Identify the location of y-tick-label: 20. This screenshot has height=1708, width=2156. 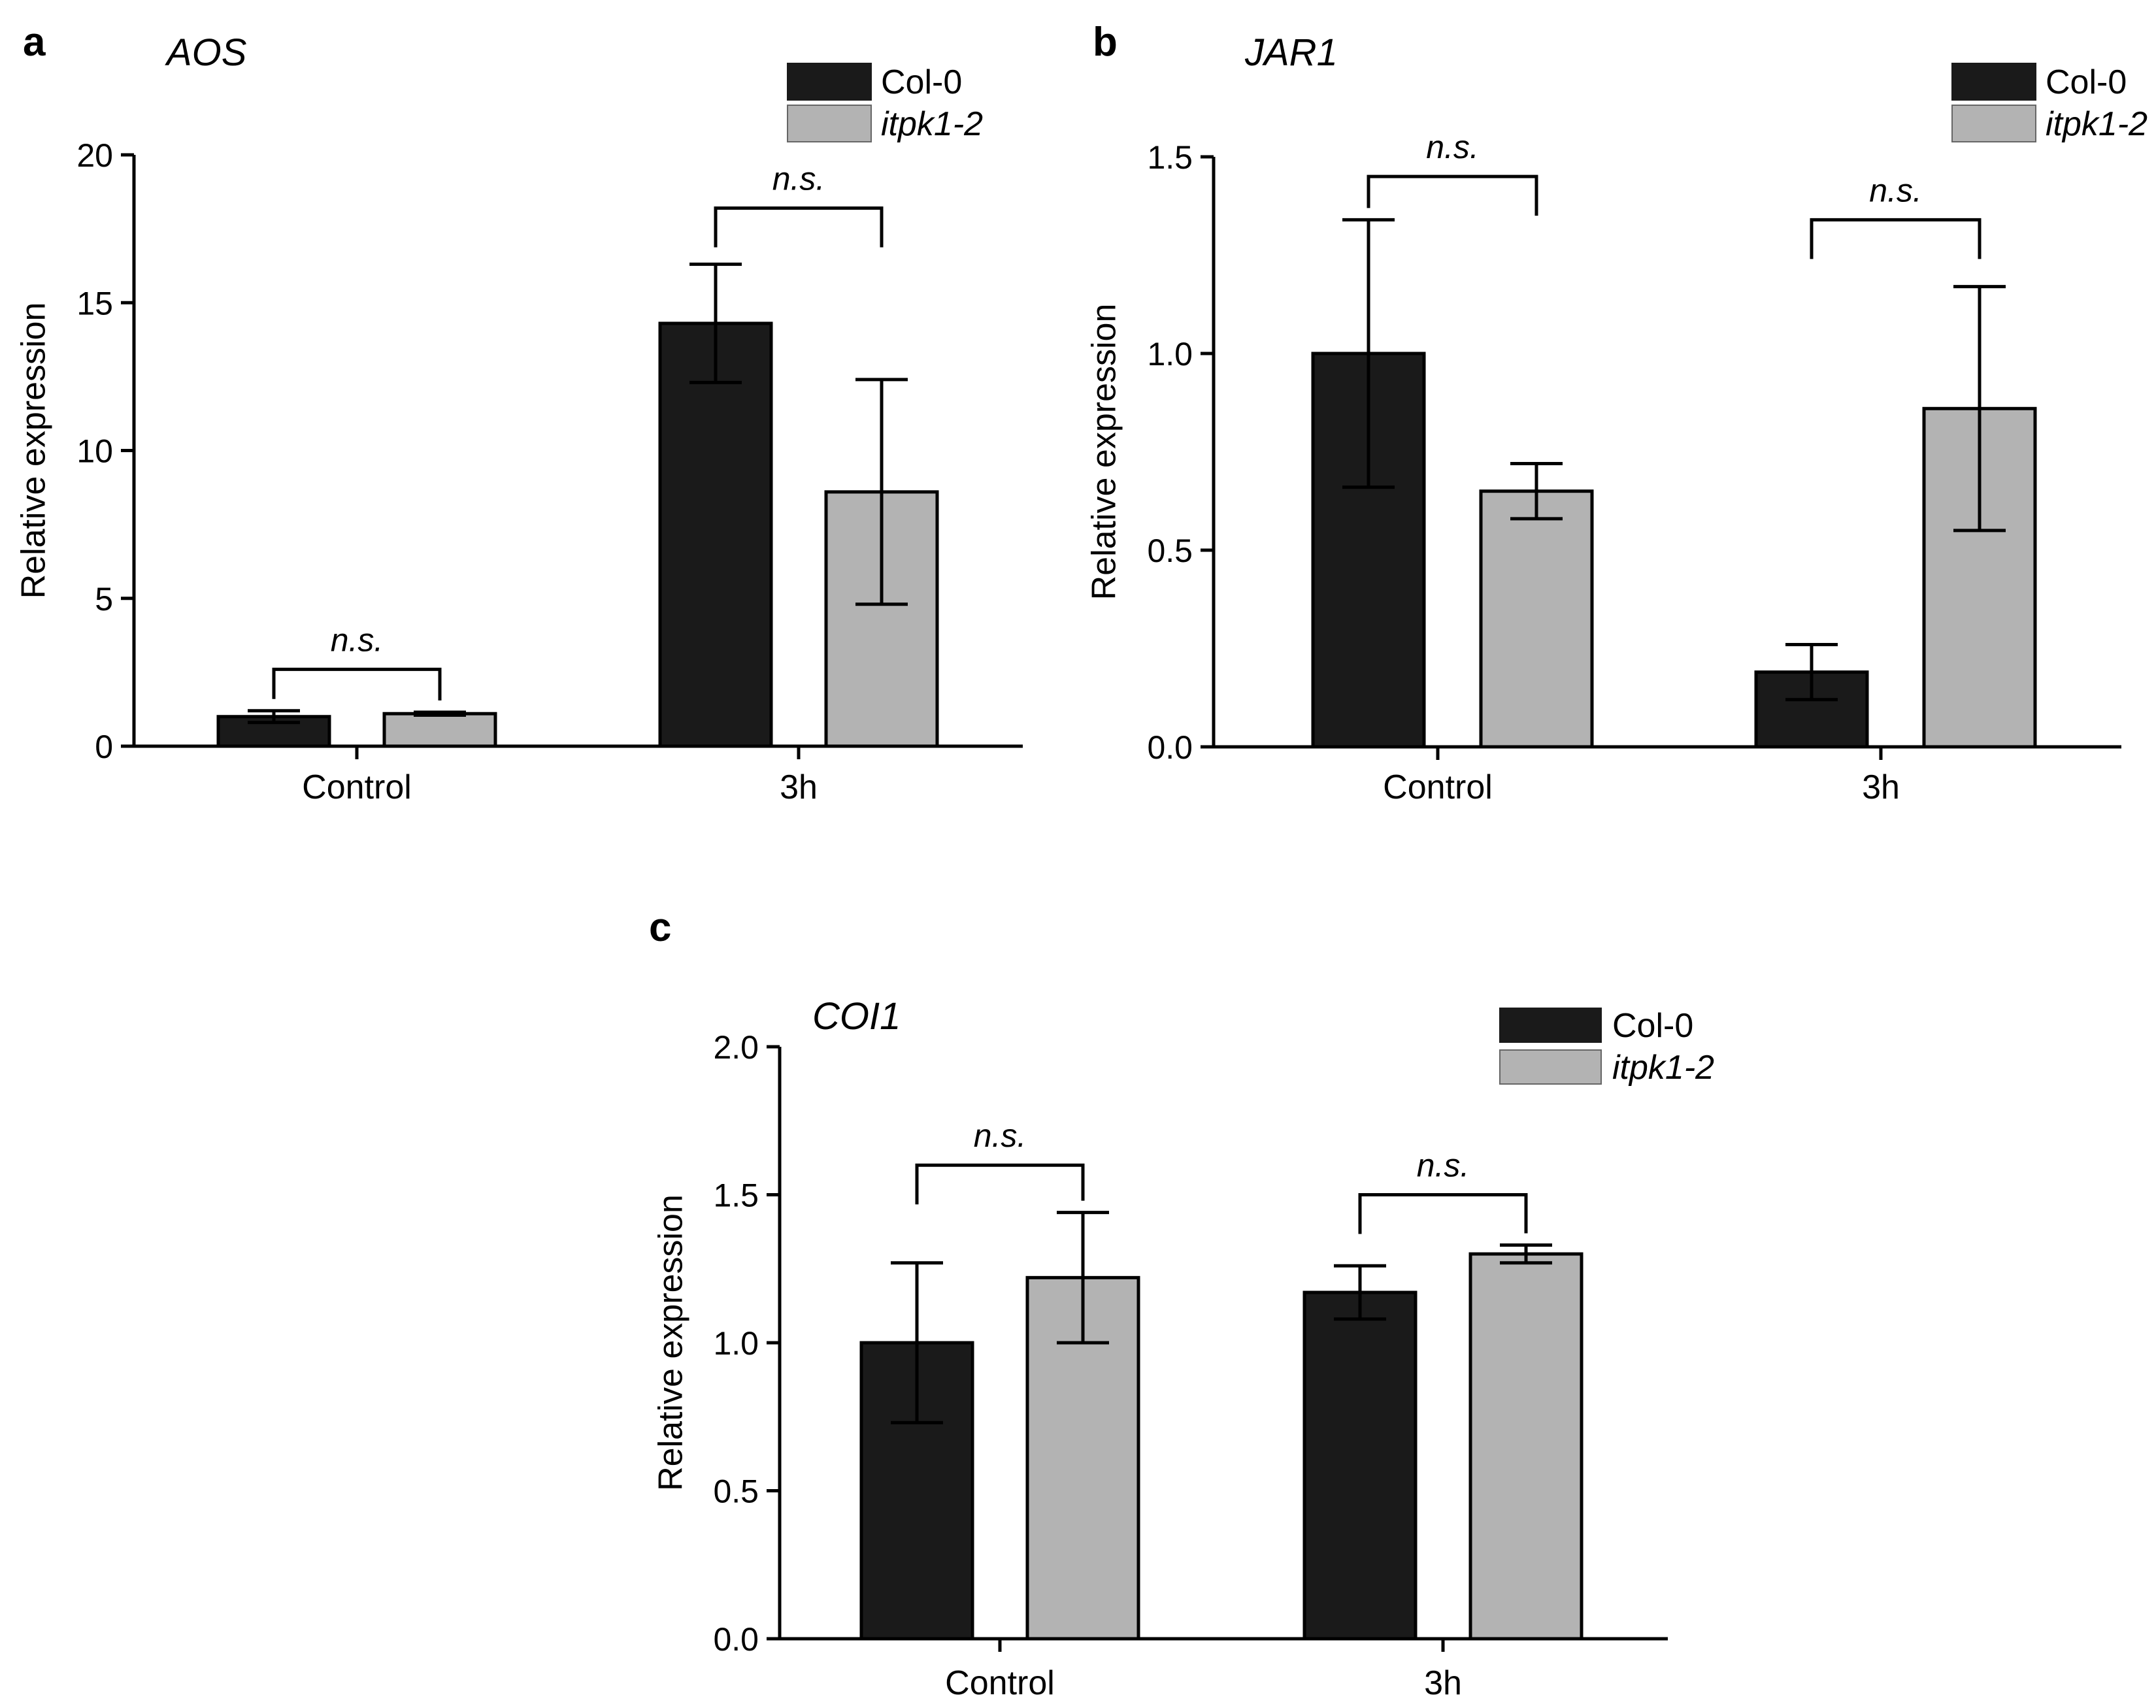
(94, 155).